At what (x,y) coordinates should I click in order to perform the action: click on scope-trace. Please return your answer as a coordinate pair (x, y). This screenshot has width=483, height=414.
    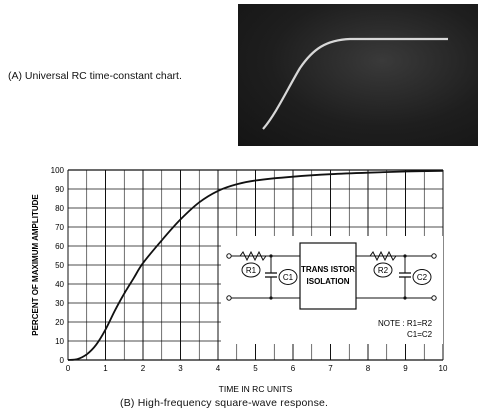
    Looking at the image, I should click on (355, 83).